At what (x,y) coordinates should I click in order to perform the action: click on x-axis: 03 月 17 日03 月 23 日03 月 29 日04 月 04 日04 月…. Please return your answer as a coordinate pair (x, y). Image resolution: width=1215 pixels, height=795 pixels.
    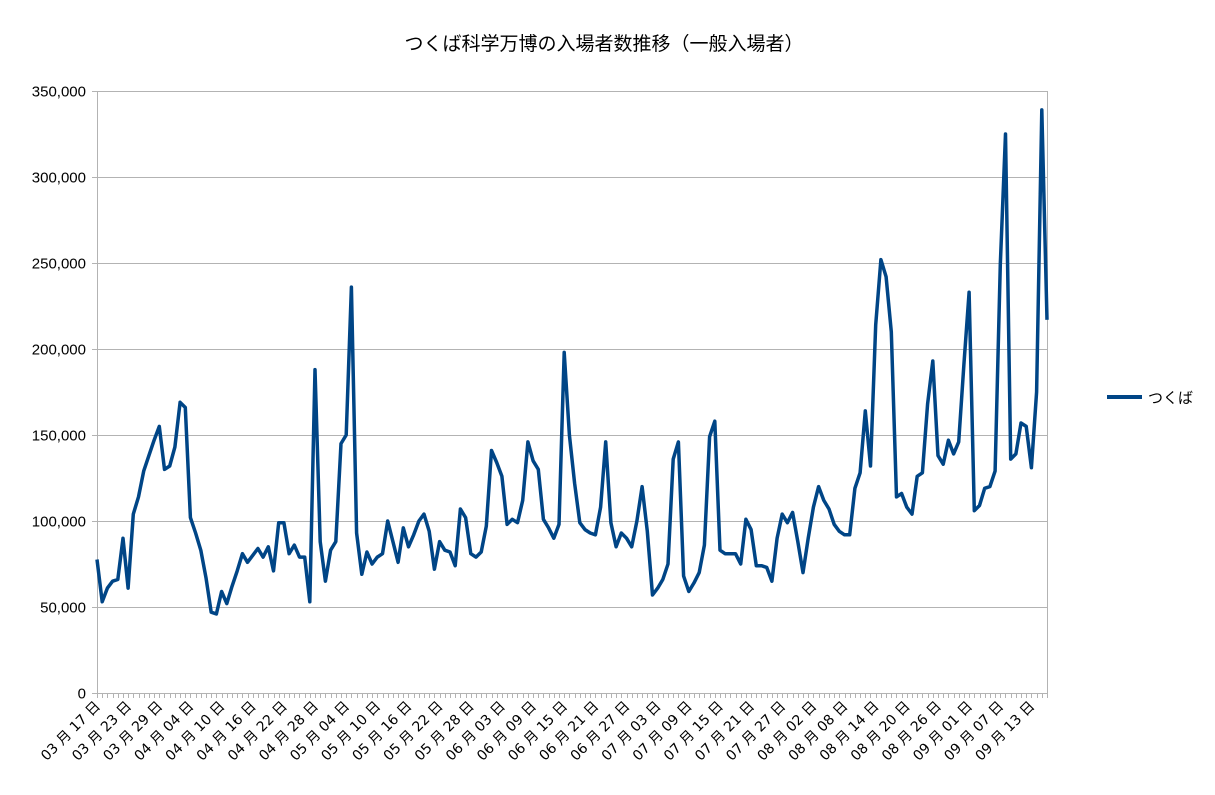
    Looking at the image, I should click on (543, 728).